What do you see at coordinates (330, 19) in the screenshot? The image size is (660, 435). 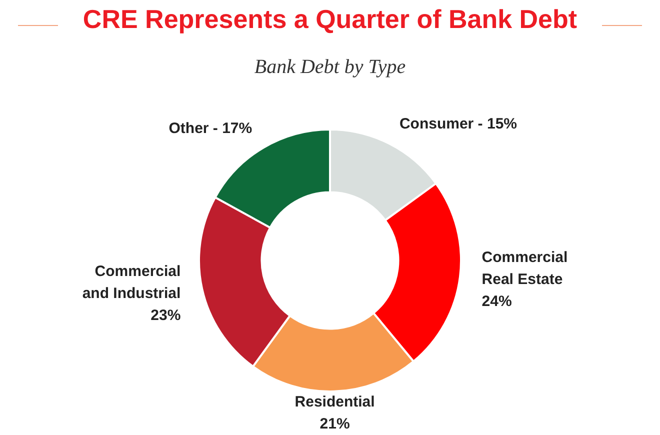 I see `chart-title: CRE Represents a Quarter of Bank Debt` at bounding box center [330, 19].